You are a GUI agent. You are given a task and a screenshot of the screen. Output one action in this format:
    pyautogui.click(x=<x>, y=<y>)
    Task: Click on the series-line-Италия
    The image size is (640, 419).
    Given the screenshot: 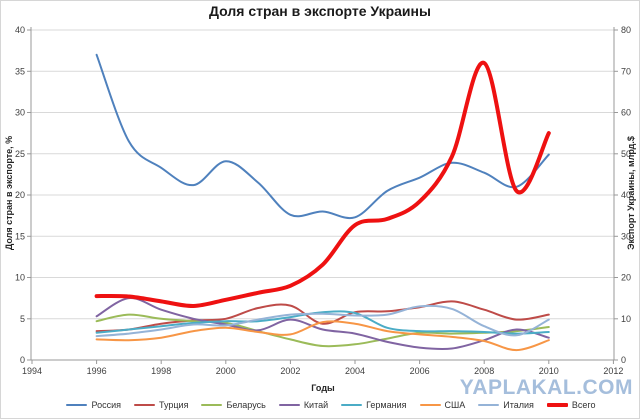 What is the action you would take?
    pyautogui.click(x=322, y=321)
    